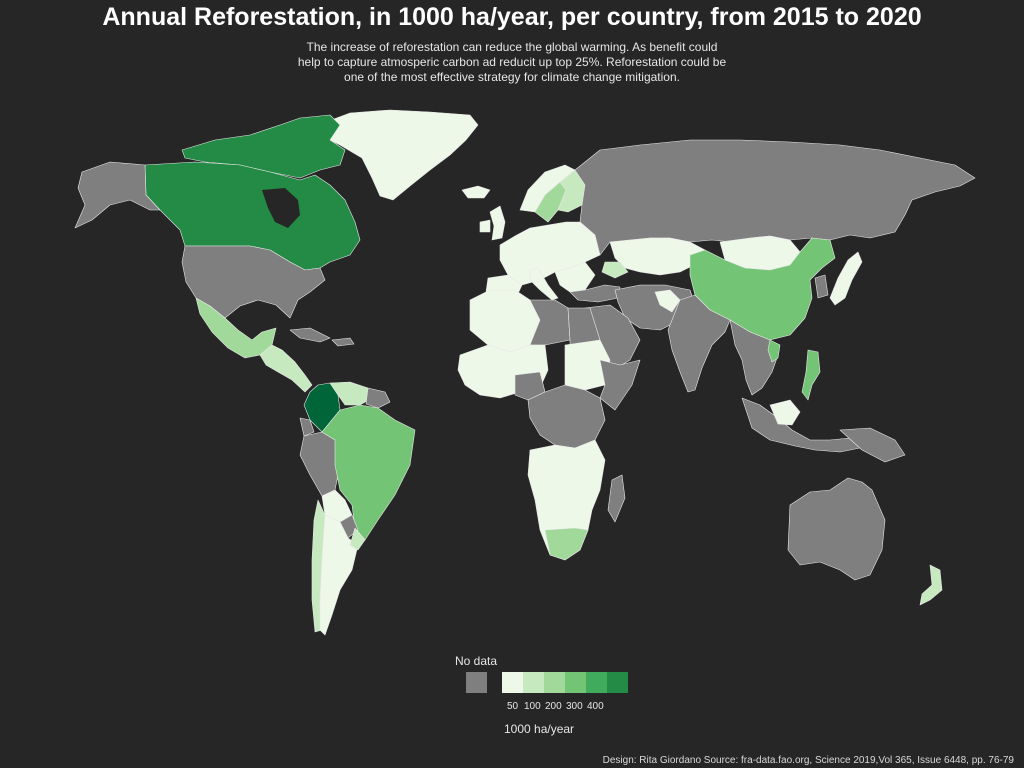 Image resolution: width=1024 pixels, height=768 pixels. I want to click on region-central-america, so click(286, 368).